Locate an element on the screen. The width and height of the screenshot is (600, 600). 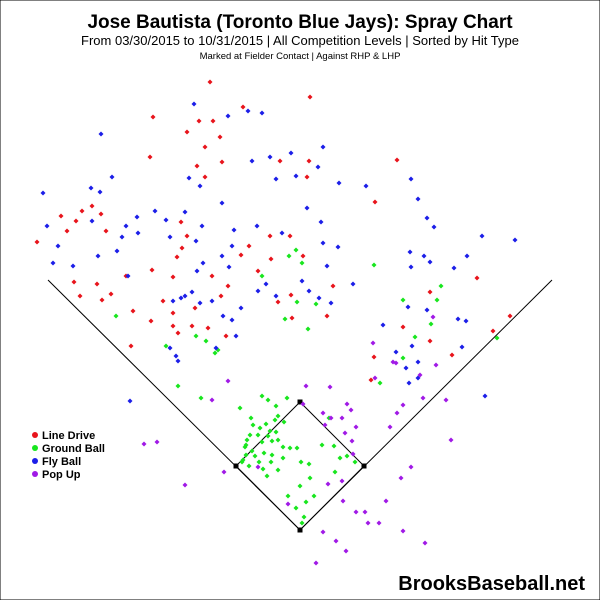
first-base is located at coordinates (364, 466).